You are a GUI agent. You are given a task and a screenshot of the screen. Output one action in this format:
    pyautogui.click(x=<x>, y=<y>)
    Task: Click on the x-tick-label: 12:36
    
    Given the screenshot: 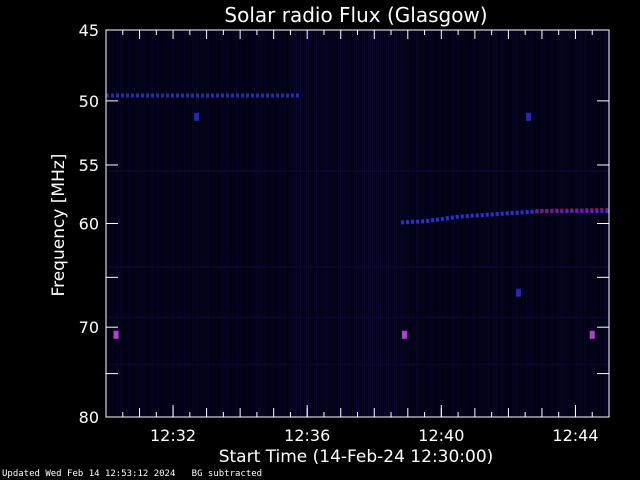 What is the action you would take?
    pyautogui.click(x=307, y=435)
    